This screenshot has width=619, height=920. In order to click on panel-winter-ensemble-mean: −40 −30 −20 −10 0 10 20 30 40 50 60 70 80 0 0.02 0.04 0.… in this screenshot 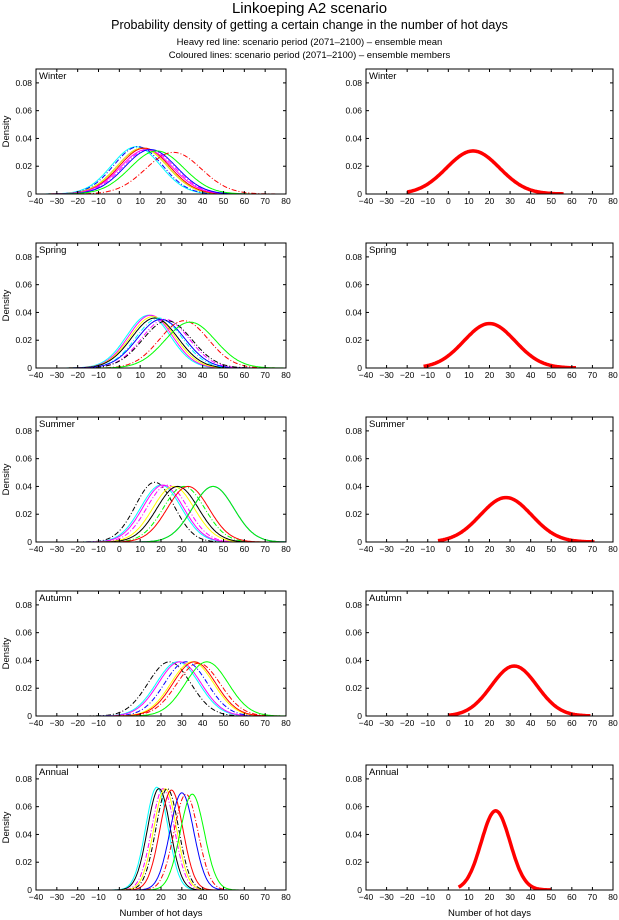, I will do `click(481, 137)`.